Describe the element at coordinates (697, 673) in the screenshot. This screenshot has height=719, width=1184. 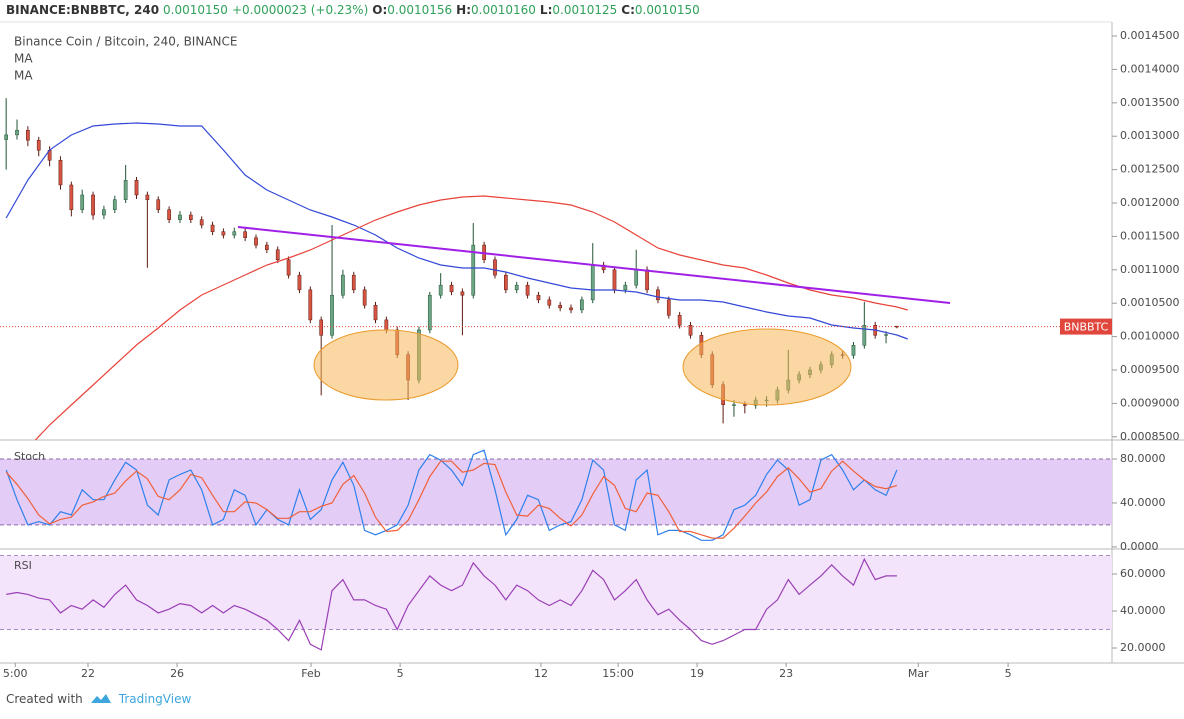
I see `x-tick-label: 19` at that location.